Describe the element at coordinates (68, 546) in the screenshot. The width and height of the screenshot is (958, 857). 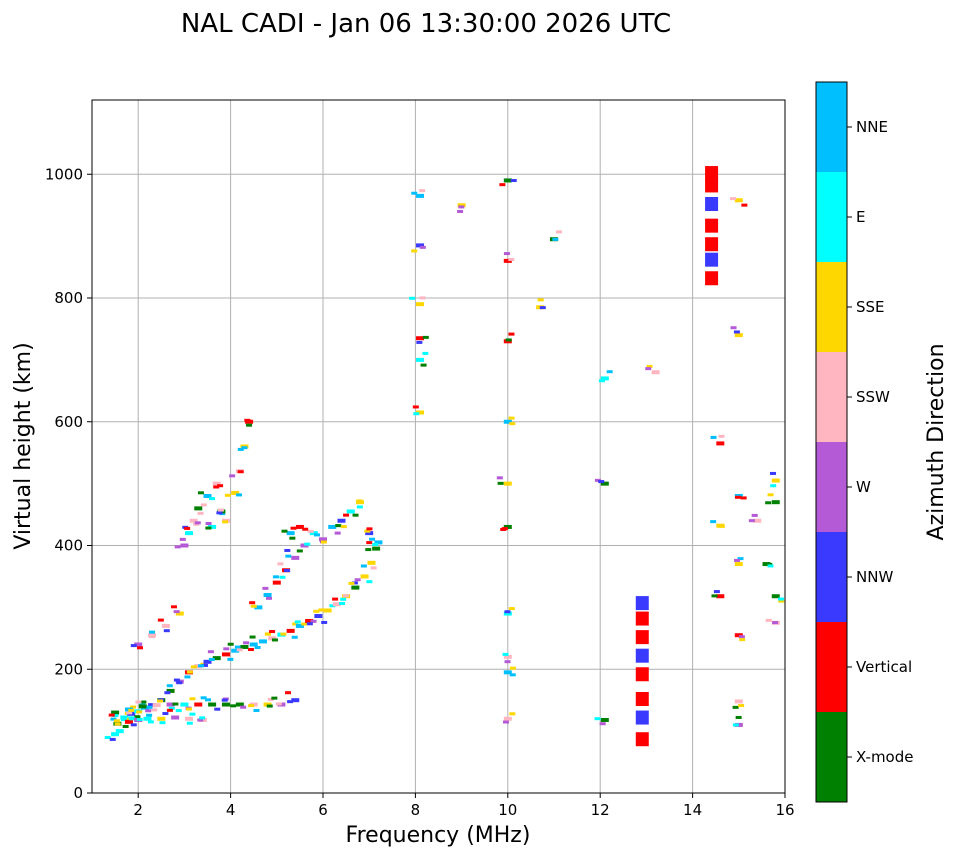
I see `y-tick-label: 400` at that location.